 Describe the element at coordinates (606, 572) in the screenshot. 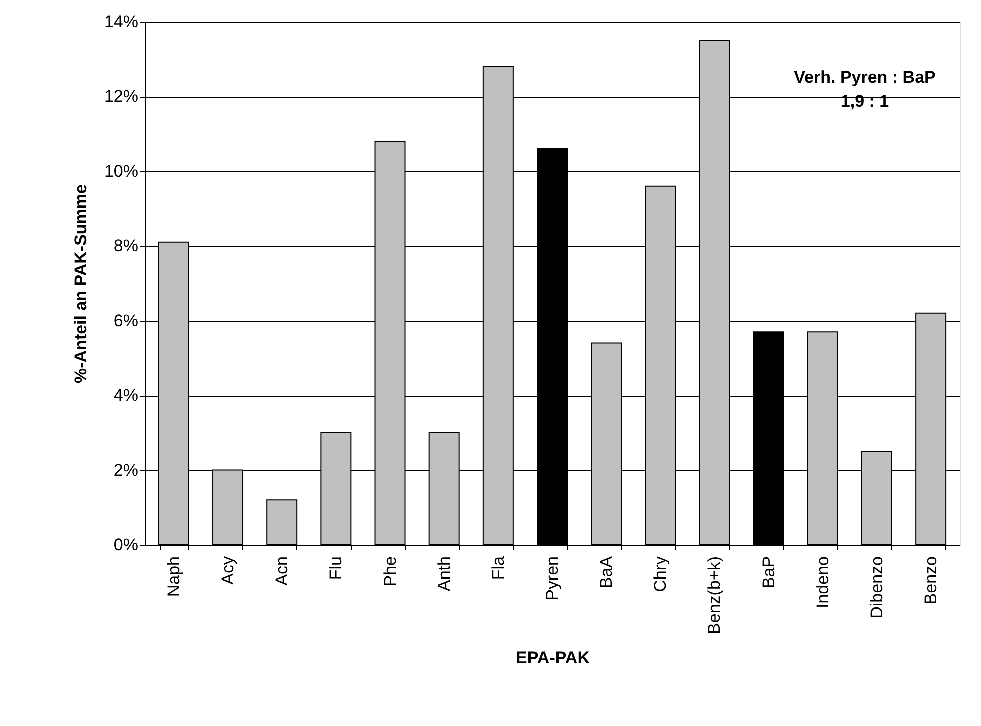

I see `x-tick-label: BaA` at that location.